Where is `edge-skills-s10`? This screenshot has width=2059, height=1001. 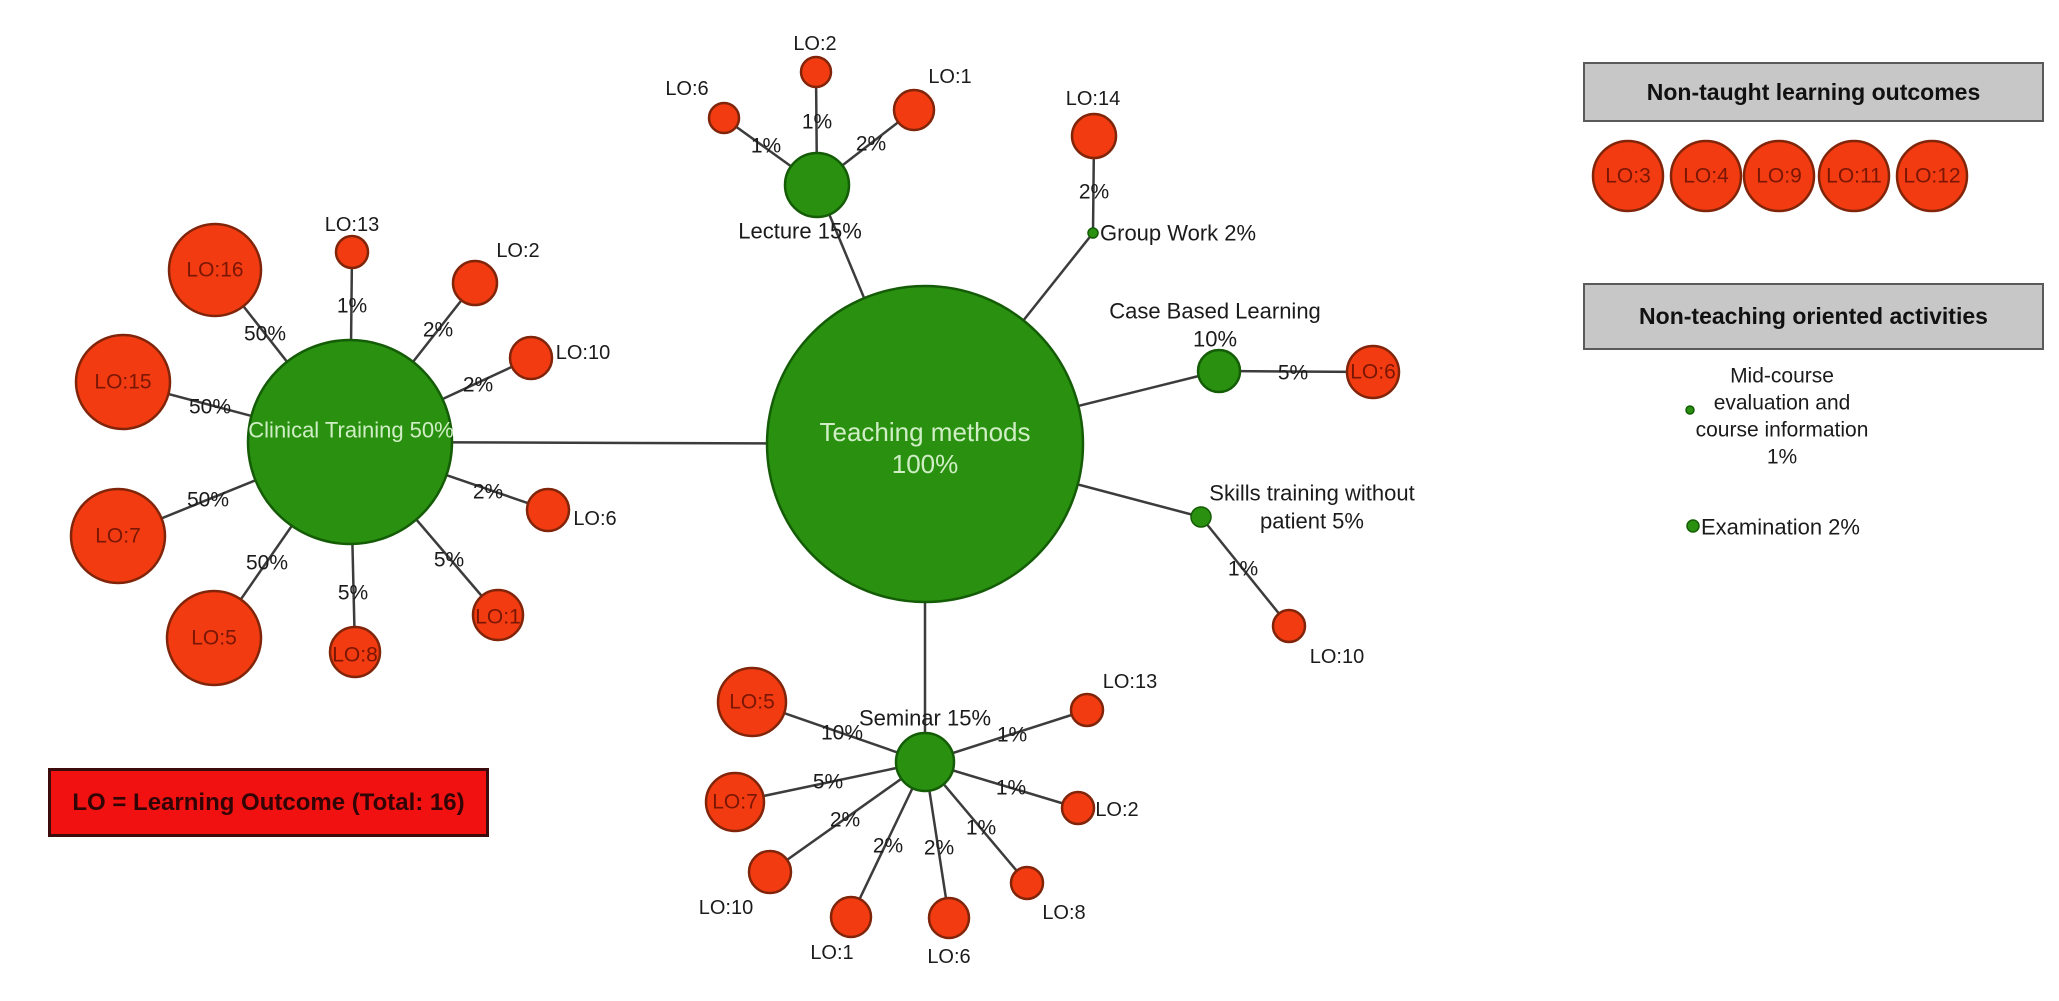
edge-skills-s10 is located at coordinates (1245, 571).